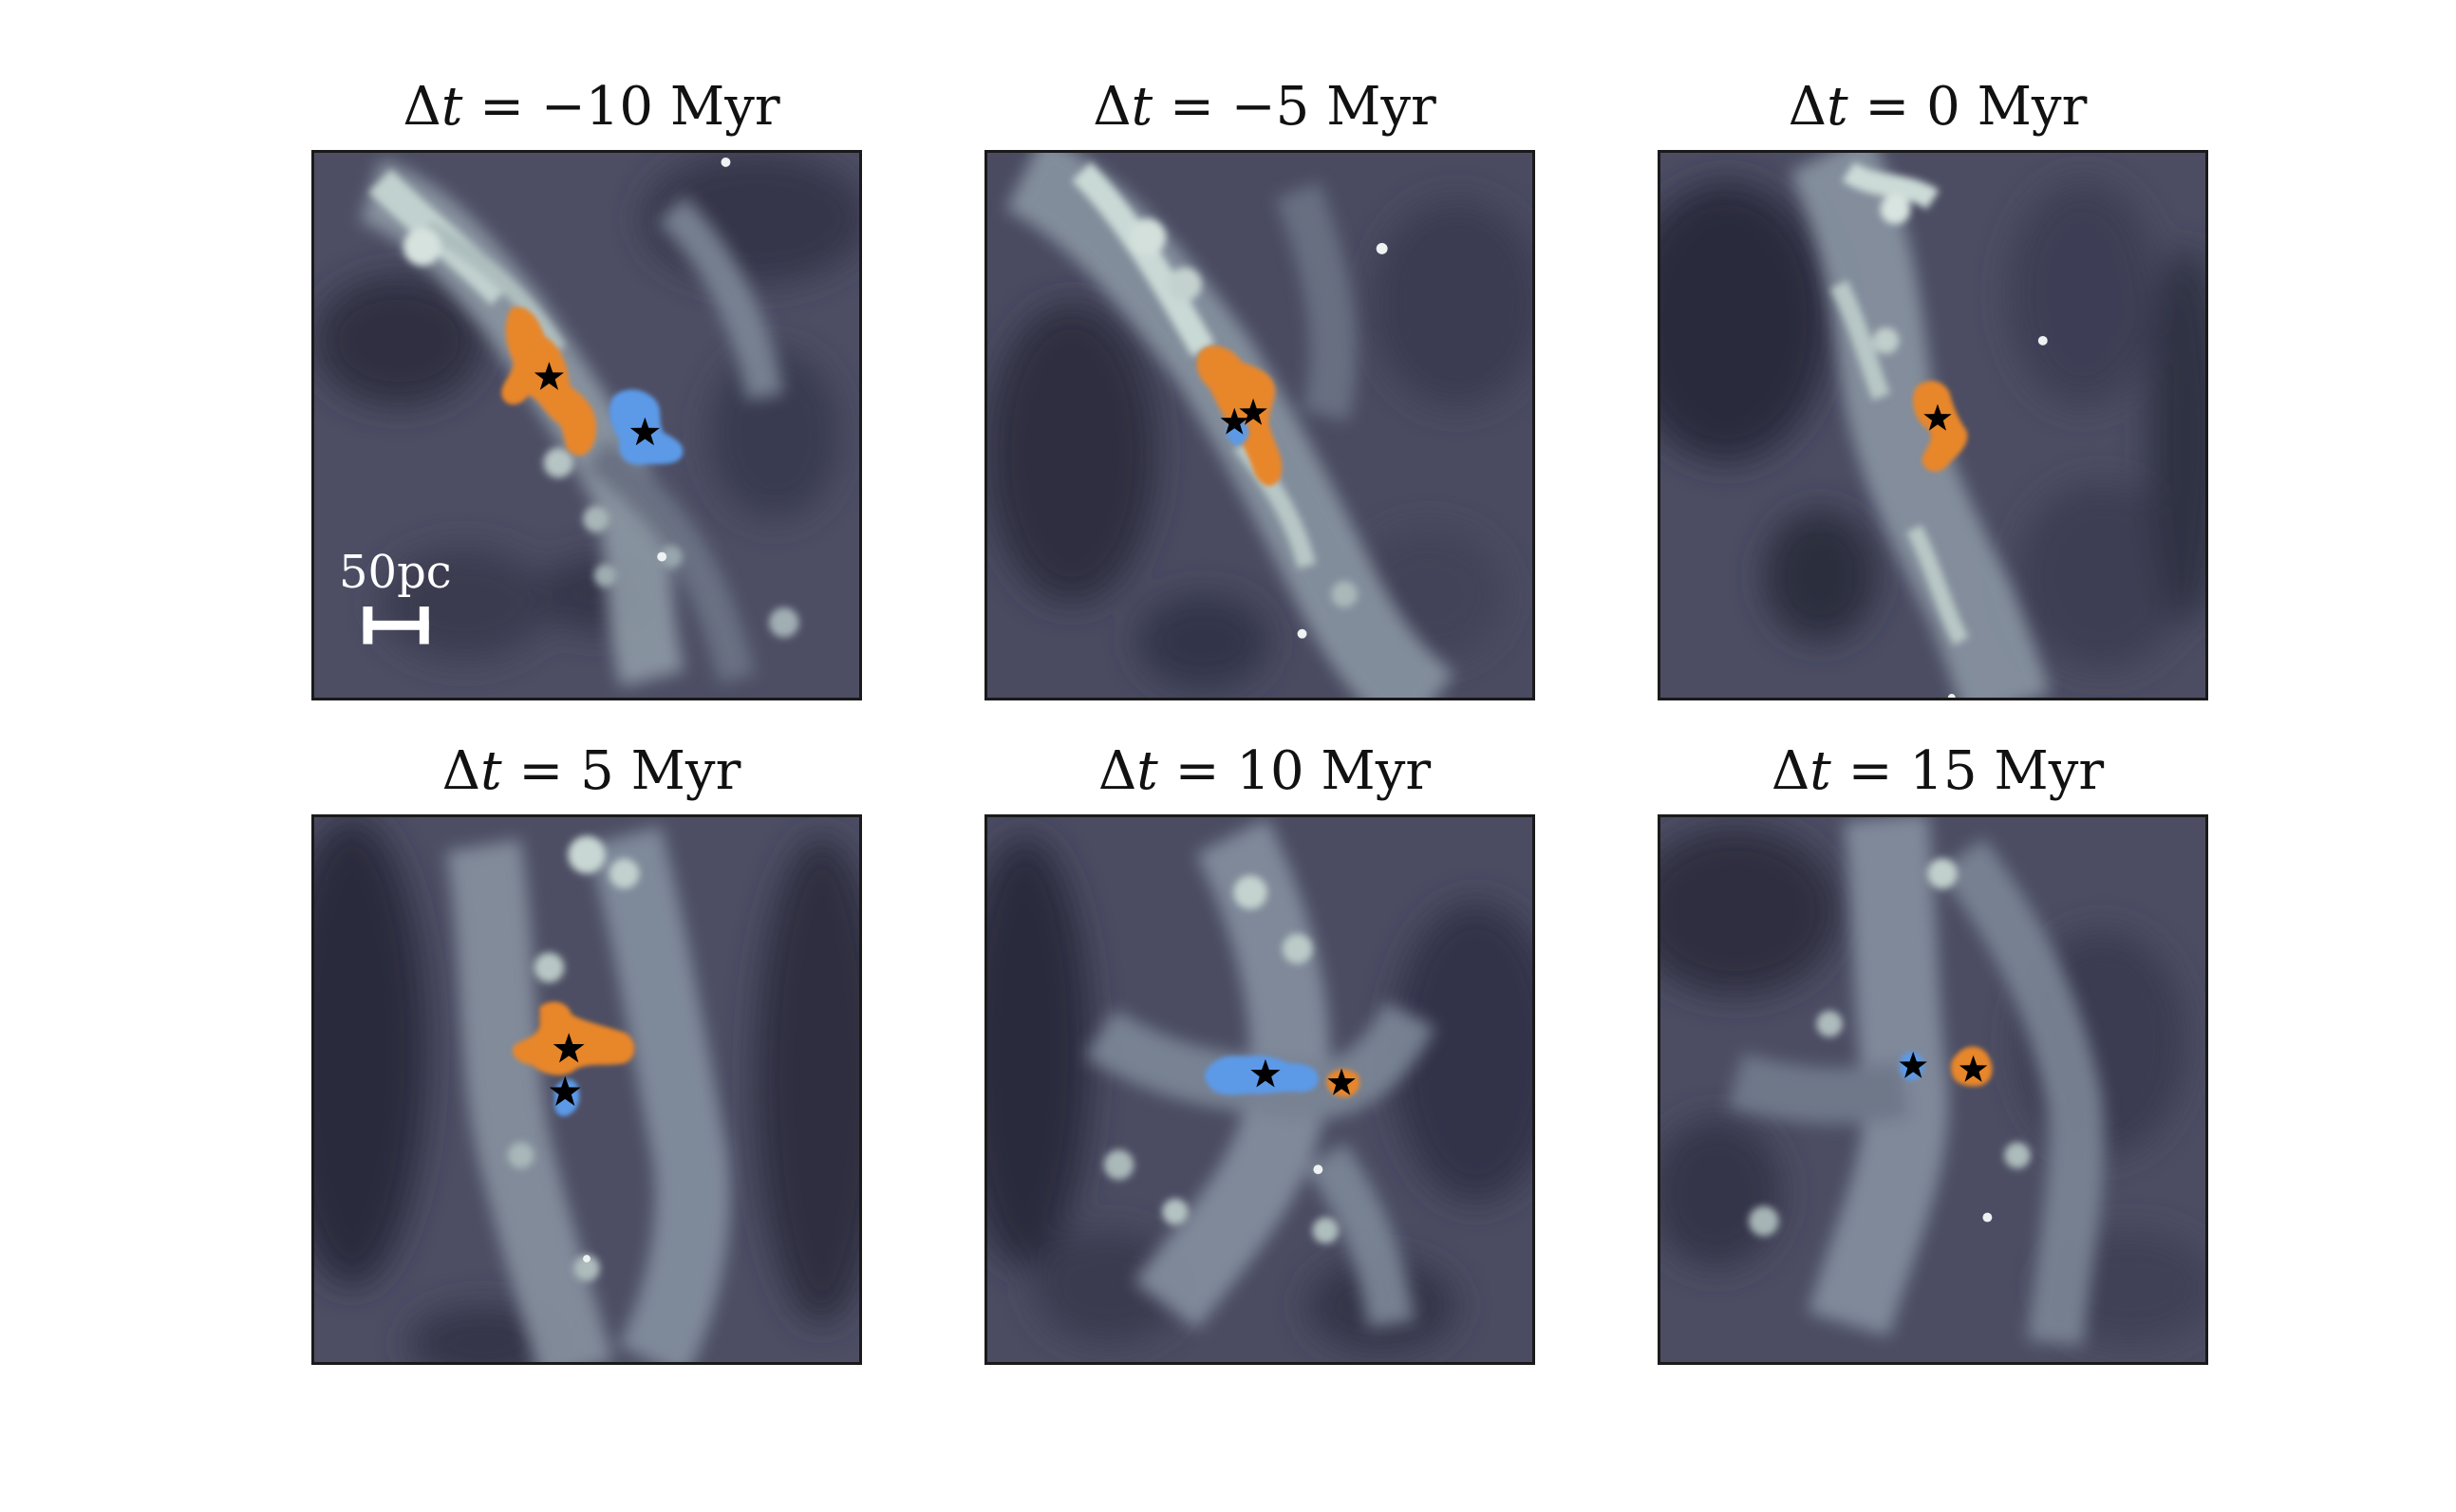 This screenshot has width=2456, height=1512. Describe the element at coordinates (395, 572) in the screenshot. I see `scale-bar-label: 50pc` at that location.